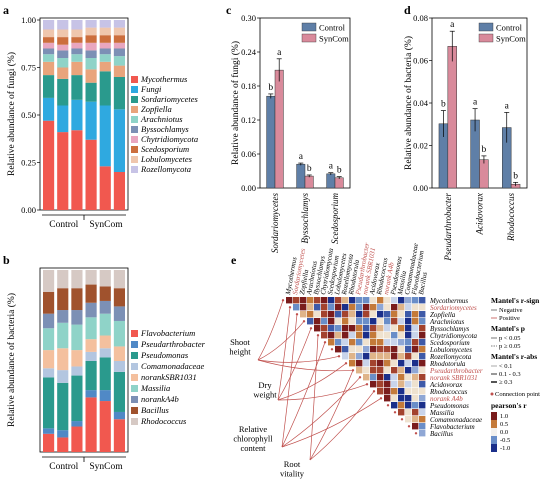  I want to click on heatmap-row-label: Pseudarthrobacter, so click(456, 371).